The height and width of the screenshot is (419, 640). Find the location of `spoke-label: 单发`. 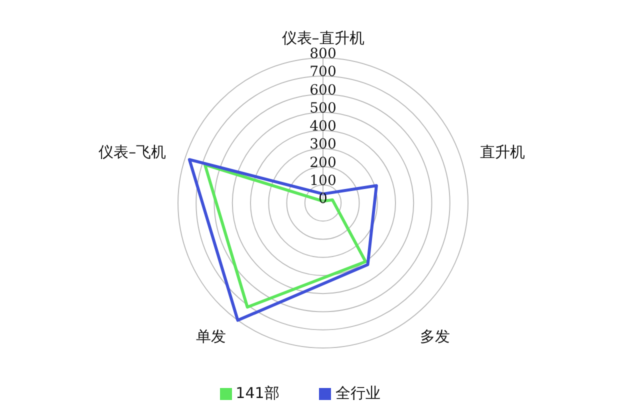

spoke-label: 单发 is located at coordinates (211, 336).